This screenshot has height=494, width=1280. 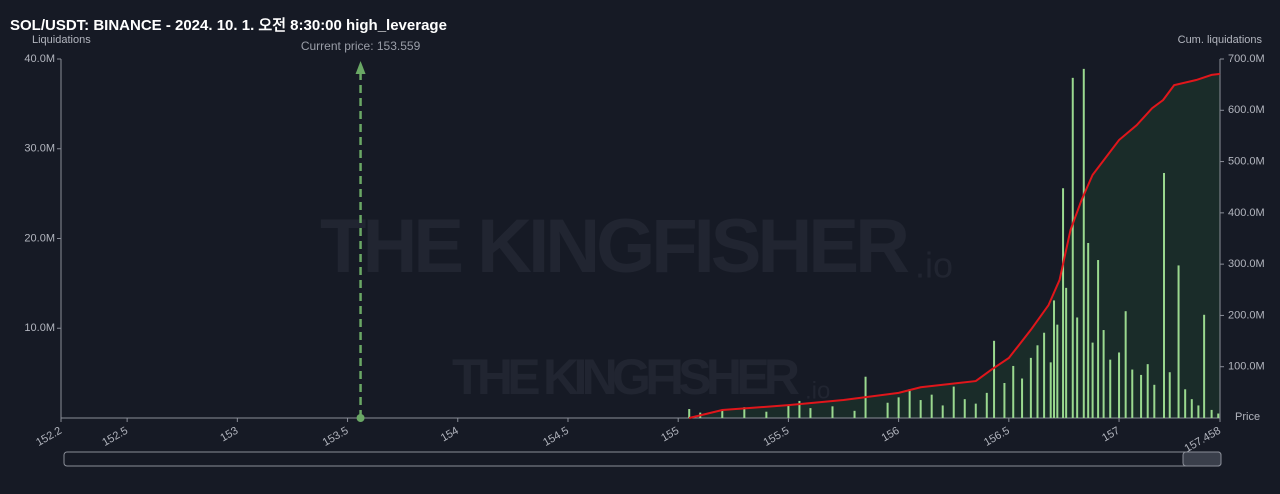 What do you see at coordinates (39, 238) in the screenshot?
I see `y-tick-label: 20.0M` at bounding box center [39, 238].